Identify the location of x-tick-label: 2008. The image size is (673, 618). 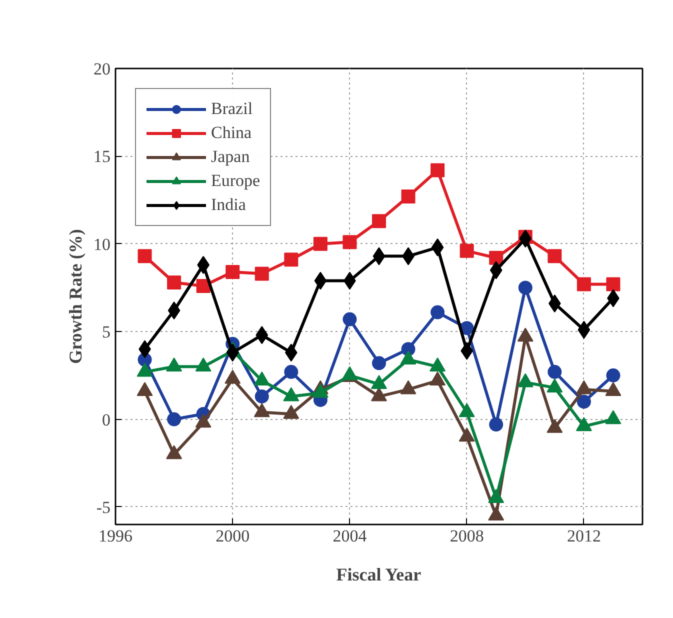
(467, 536).